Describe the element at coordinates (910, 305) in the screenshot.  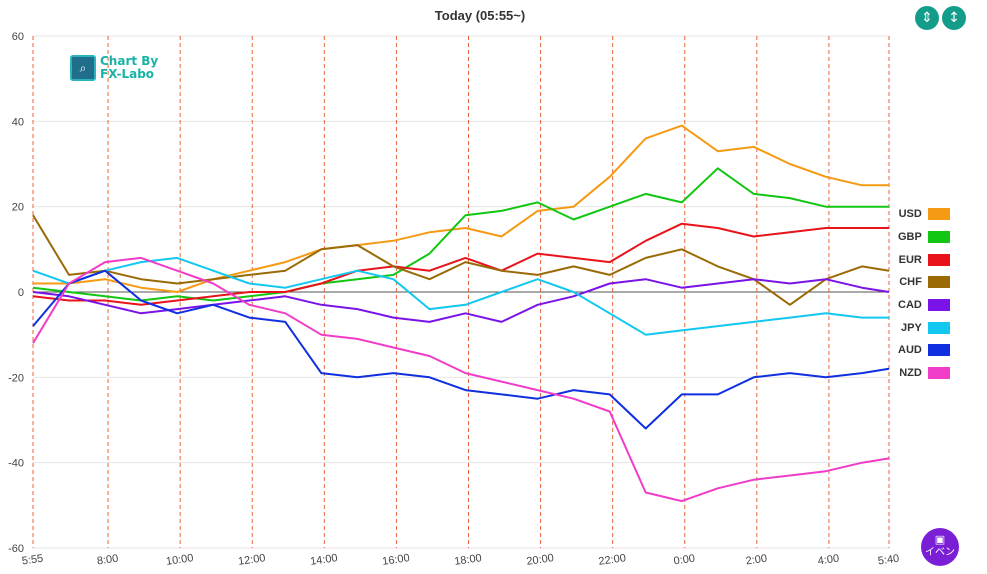
I see `legend-label: CAD` at that location.